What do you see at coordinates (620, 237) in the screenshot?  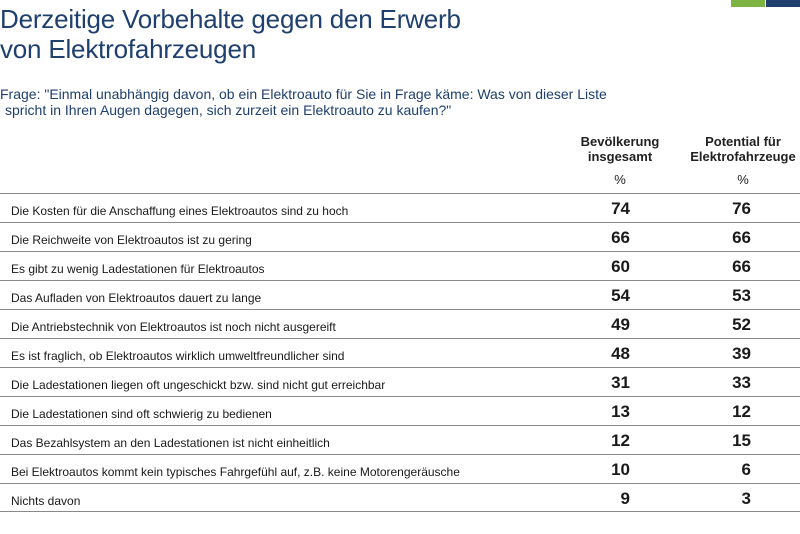 I see `value-bevoelkerung: 66` at bounding box center [620, 237].